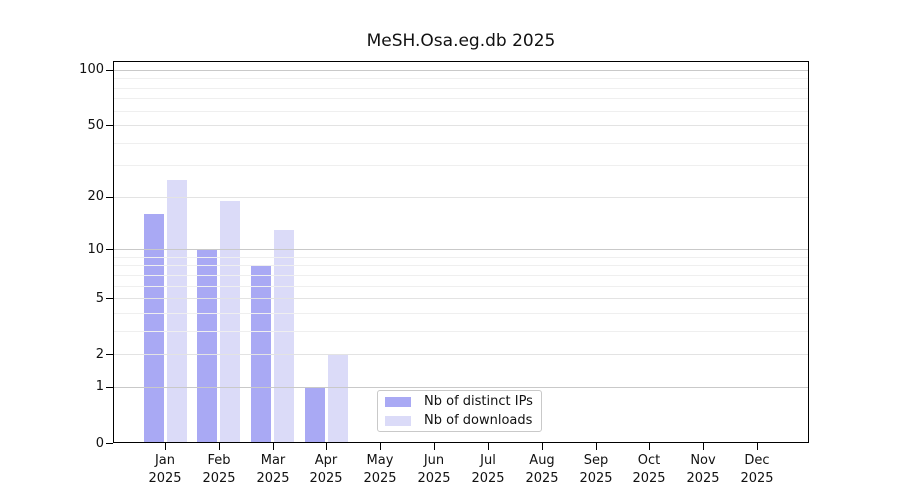 The height and width of the screenshot is (500, 900). Describe the element at coordinates (461, 41) in the screenshot. I see `chart-title: MeSH.Osa.eg.db 2025` at that location.